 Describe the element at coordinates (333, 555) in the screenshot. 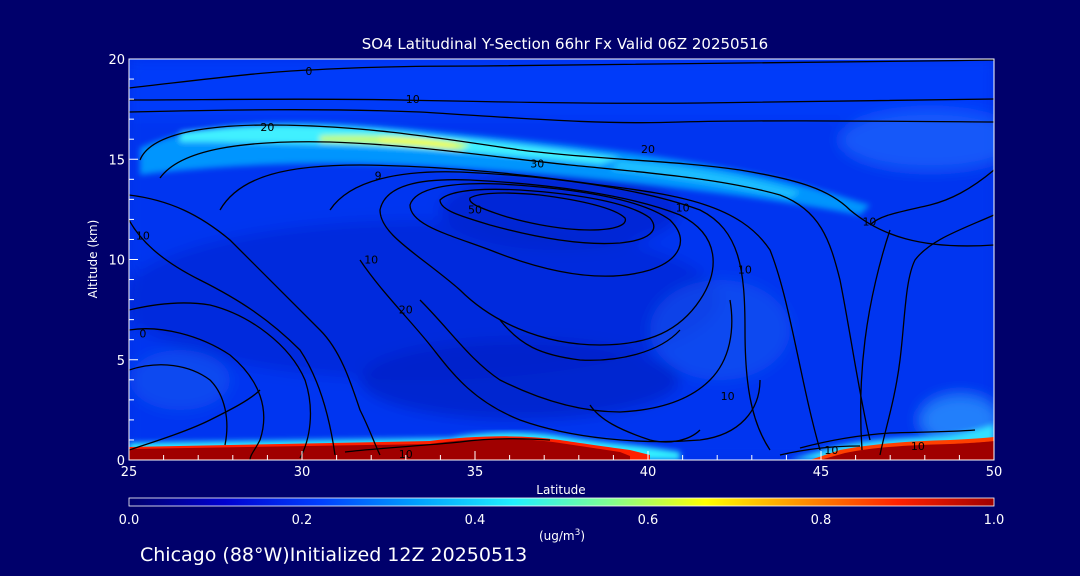

I see `footer-initialized-text: Chicago (88°W)Initialized 12Z 20250513` at that location.